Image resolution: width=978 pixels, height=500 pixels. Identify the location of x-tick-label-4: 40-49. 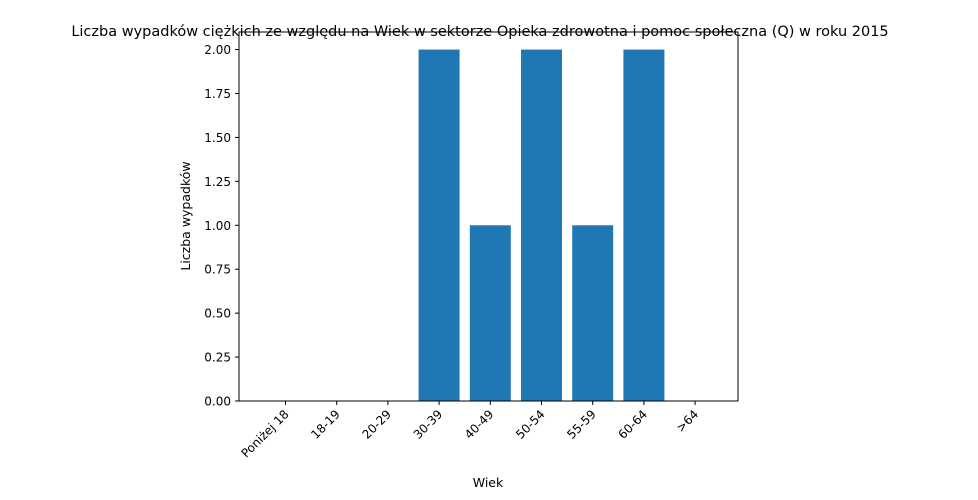
(479, 424).